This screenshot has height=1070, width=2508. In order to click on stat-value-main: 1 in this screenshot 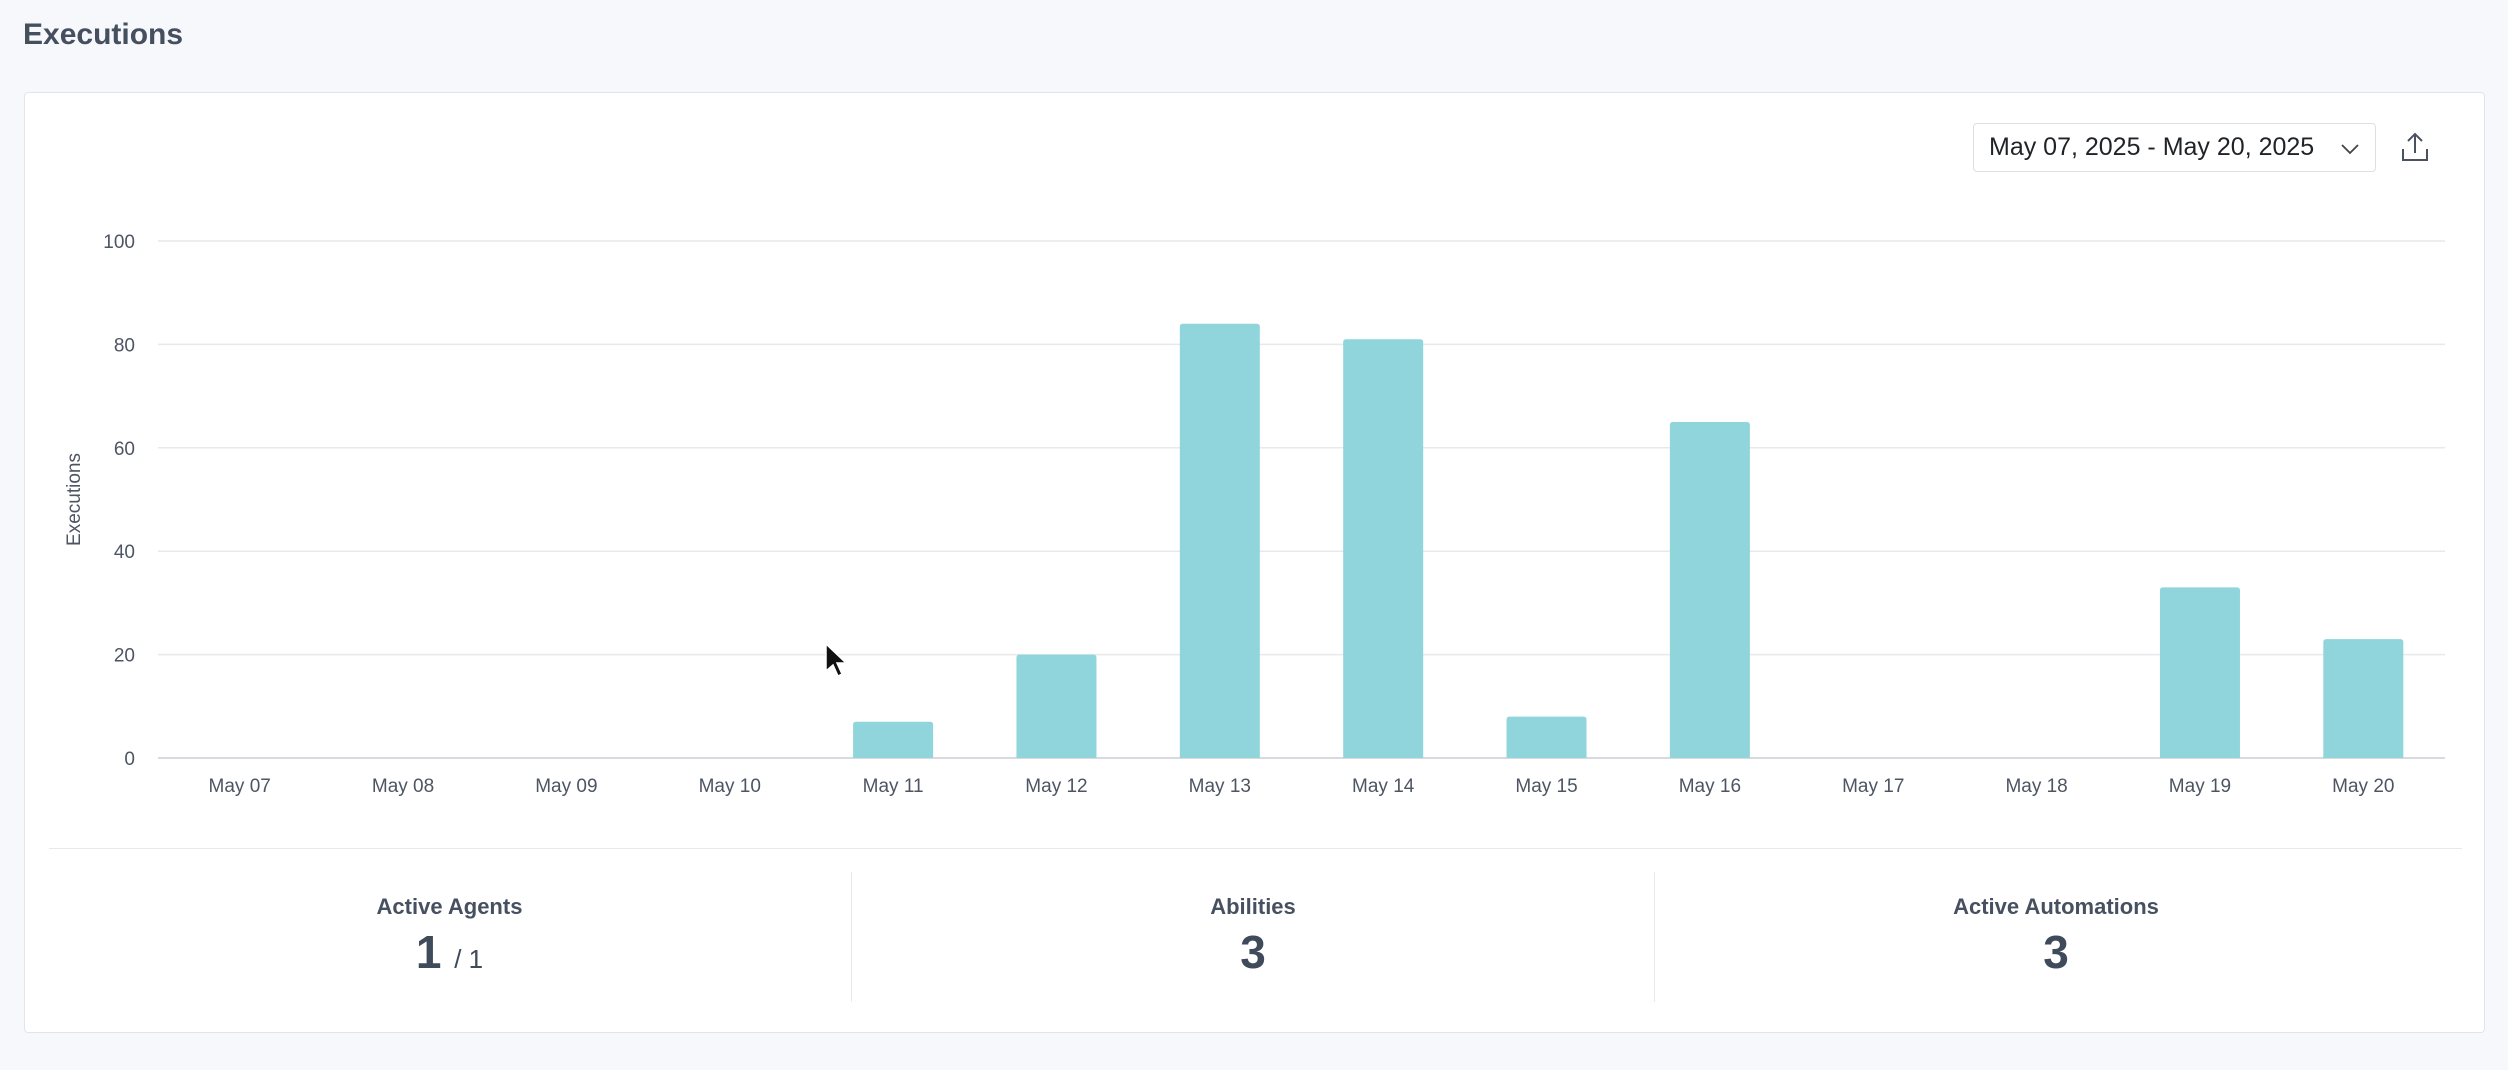, I will do `click(428, 952)`.